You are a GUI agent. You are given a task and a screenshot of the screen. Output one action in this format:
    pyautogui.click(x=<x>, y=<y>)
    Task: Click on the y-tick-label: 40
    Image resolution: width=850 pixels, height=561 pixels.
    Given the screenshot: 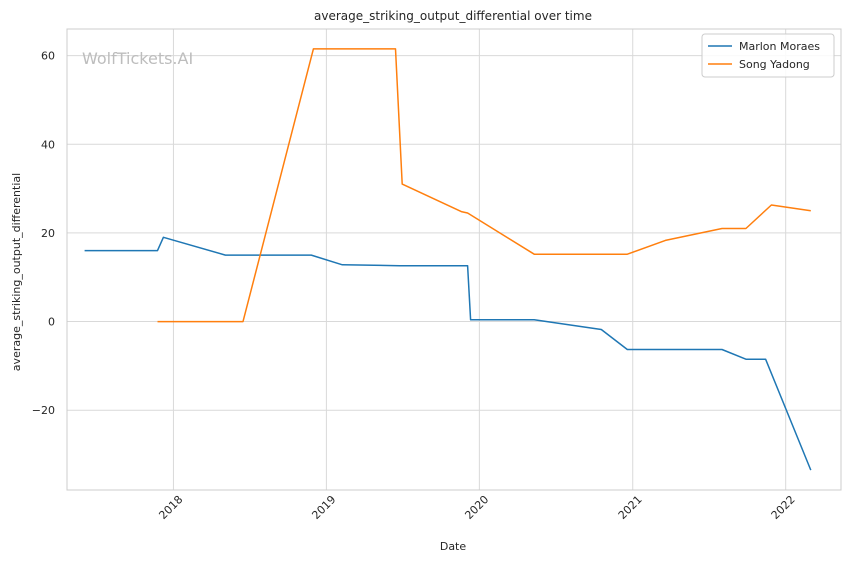 What is the action you would take?
    pyautogui.click(x=48, y=144)
    